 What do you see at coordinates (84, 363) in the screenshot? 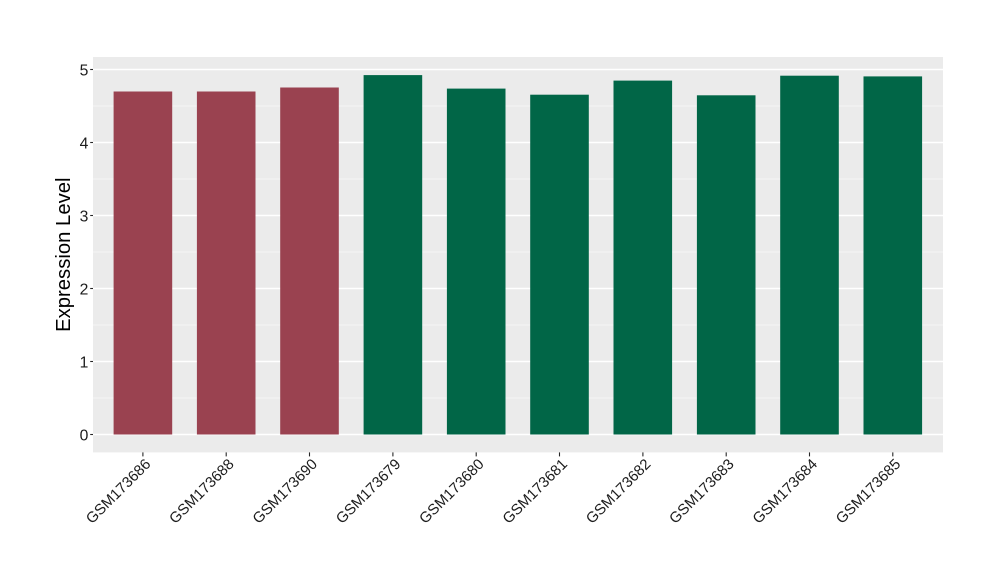
I see `svg-text: 1` at bounding box center [84, 363].